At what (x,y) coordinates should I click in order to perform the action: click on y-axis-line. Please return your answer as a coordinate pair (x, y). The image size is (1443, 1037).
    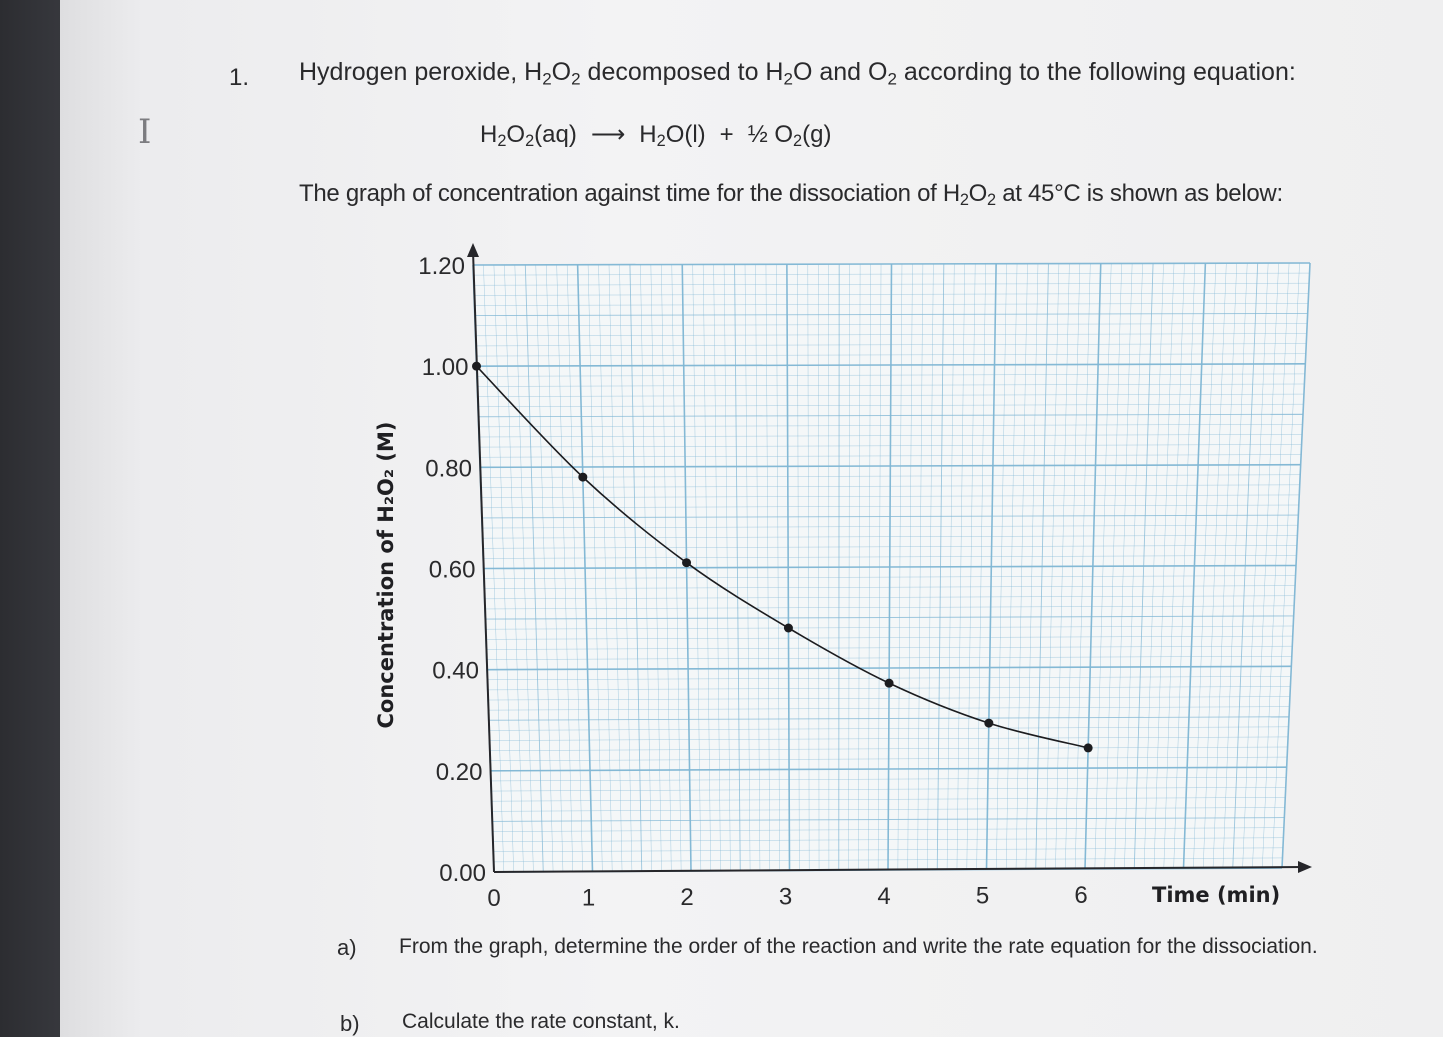
    Looking at the image, I should click on (483, 561).